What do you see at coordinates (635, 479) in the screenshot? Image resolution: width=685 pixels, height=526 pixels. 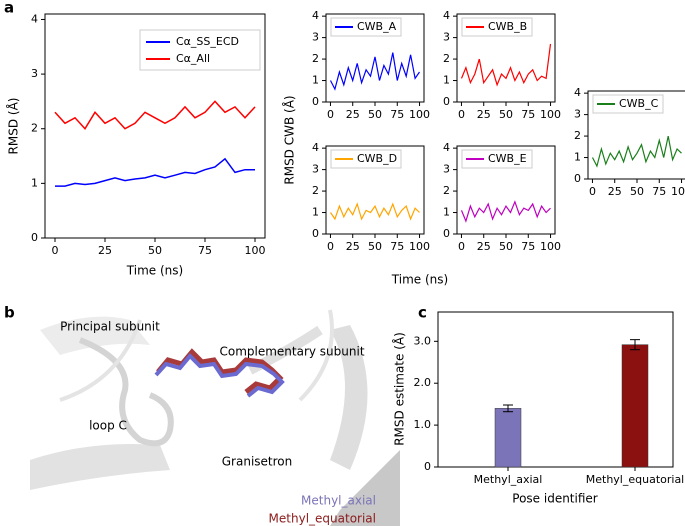 I see `x-tick-label: Methyl_equatorial` at bounding box center [635, 479].